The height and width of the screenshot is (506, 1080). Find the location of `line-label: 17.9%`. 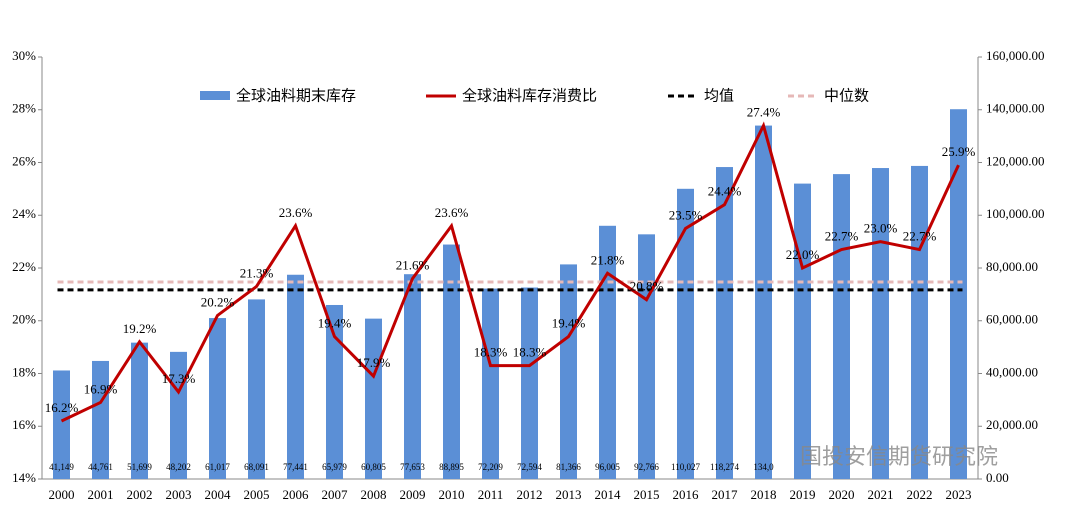

line-label: 17.9% is located at coordinates (374, 362).